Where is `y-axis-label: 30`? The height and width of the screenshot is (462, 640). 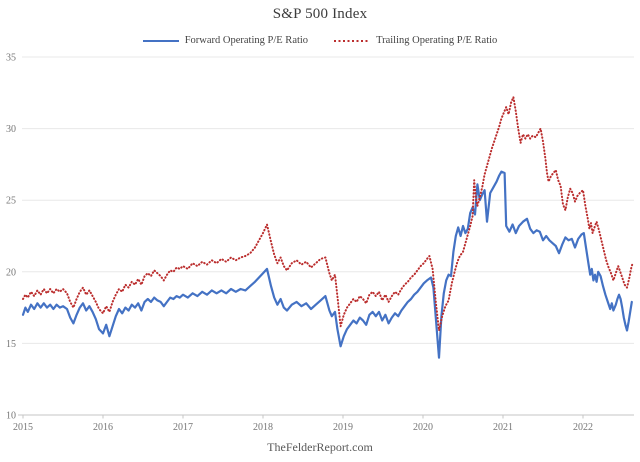
y-axis-label: 30 is located at coordinates (11, 129).